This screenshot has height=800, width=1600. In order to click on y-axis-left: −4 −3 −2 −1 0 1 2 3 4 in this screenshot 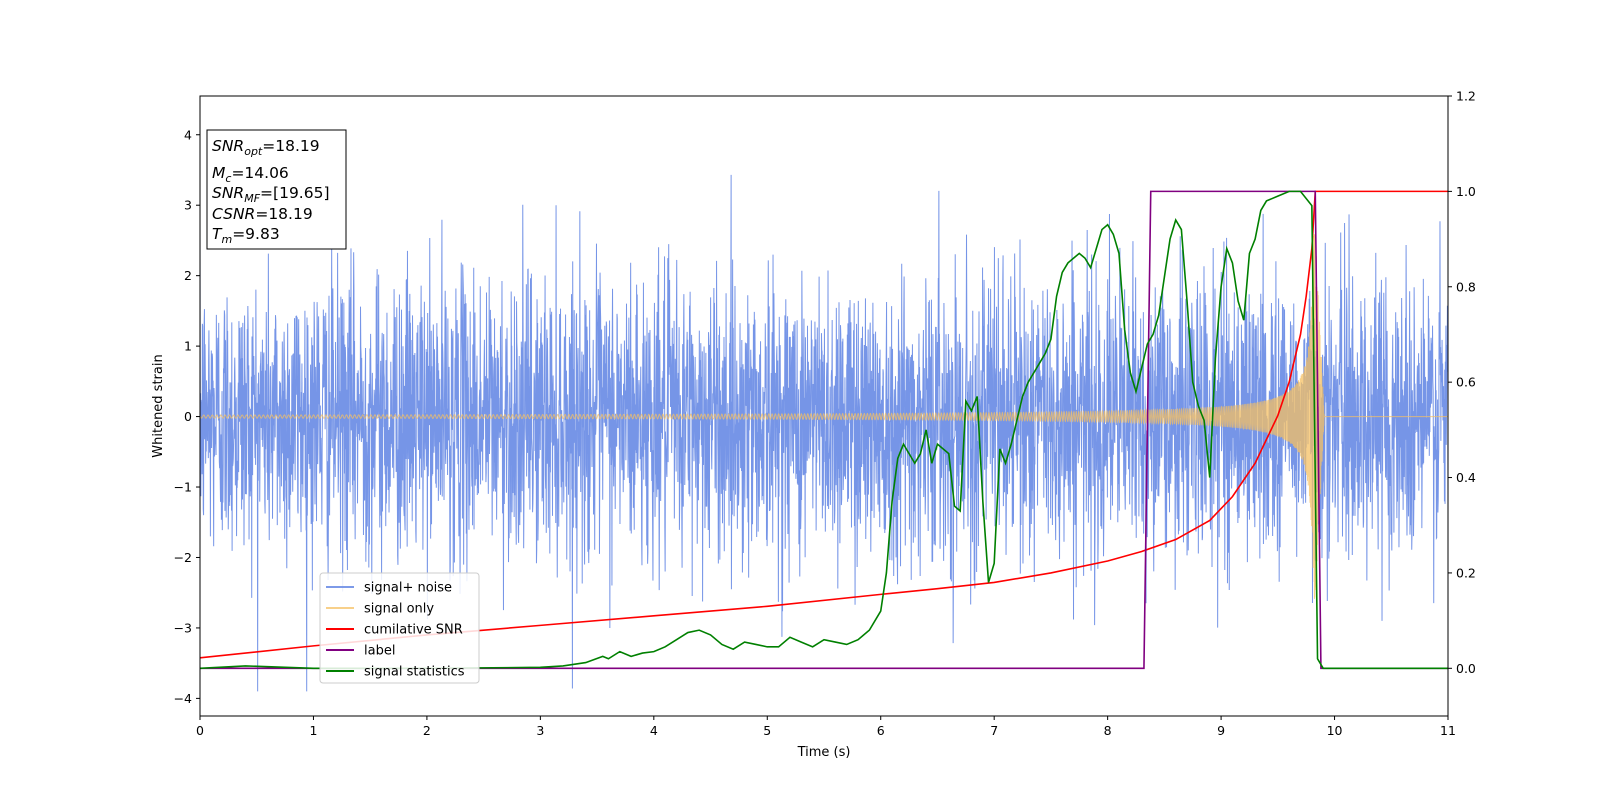, I will do `click(187, 416)`.